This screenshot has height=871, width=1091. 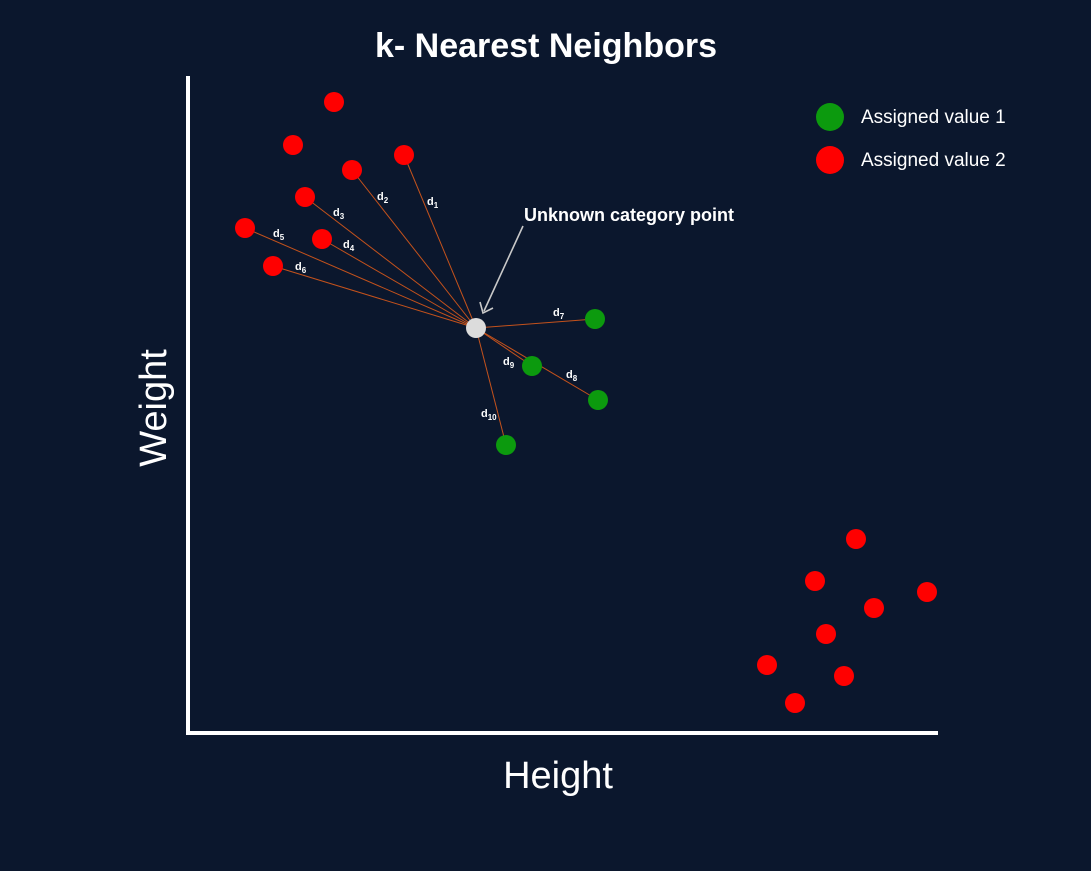 I want to click on distance-label-d4: d4, so click(x=349, y=246).